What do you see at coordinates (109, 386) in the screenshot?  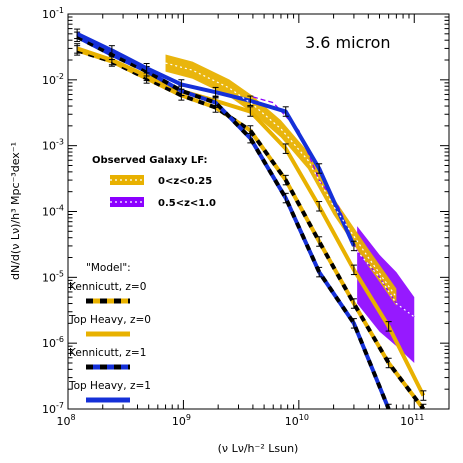 I see `legend-label-model-3: Top Heavy, z=1` at bounding box center [109, 386].